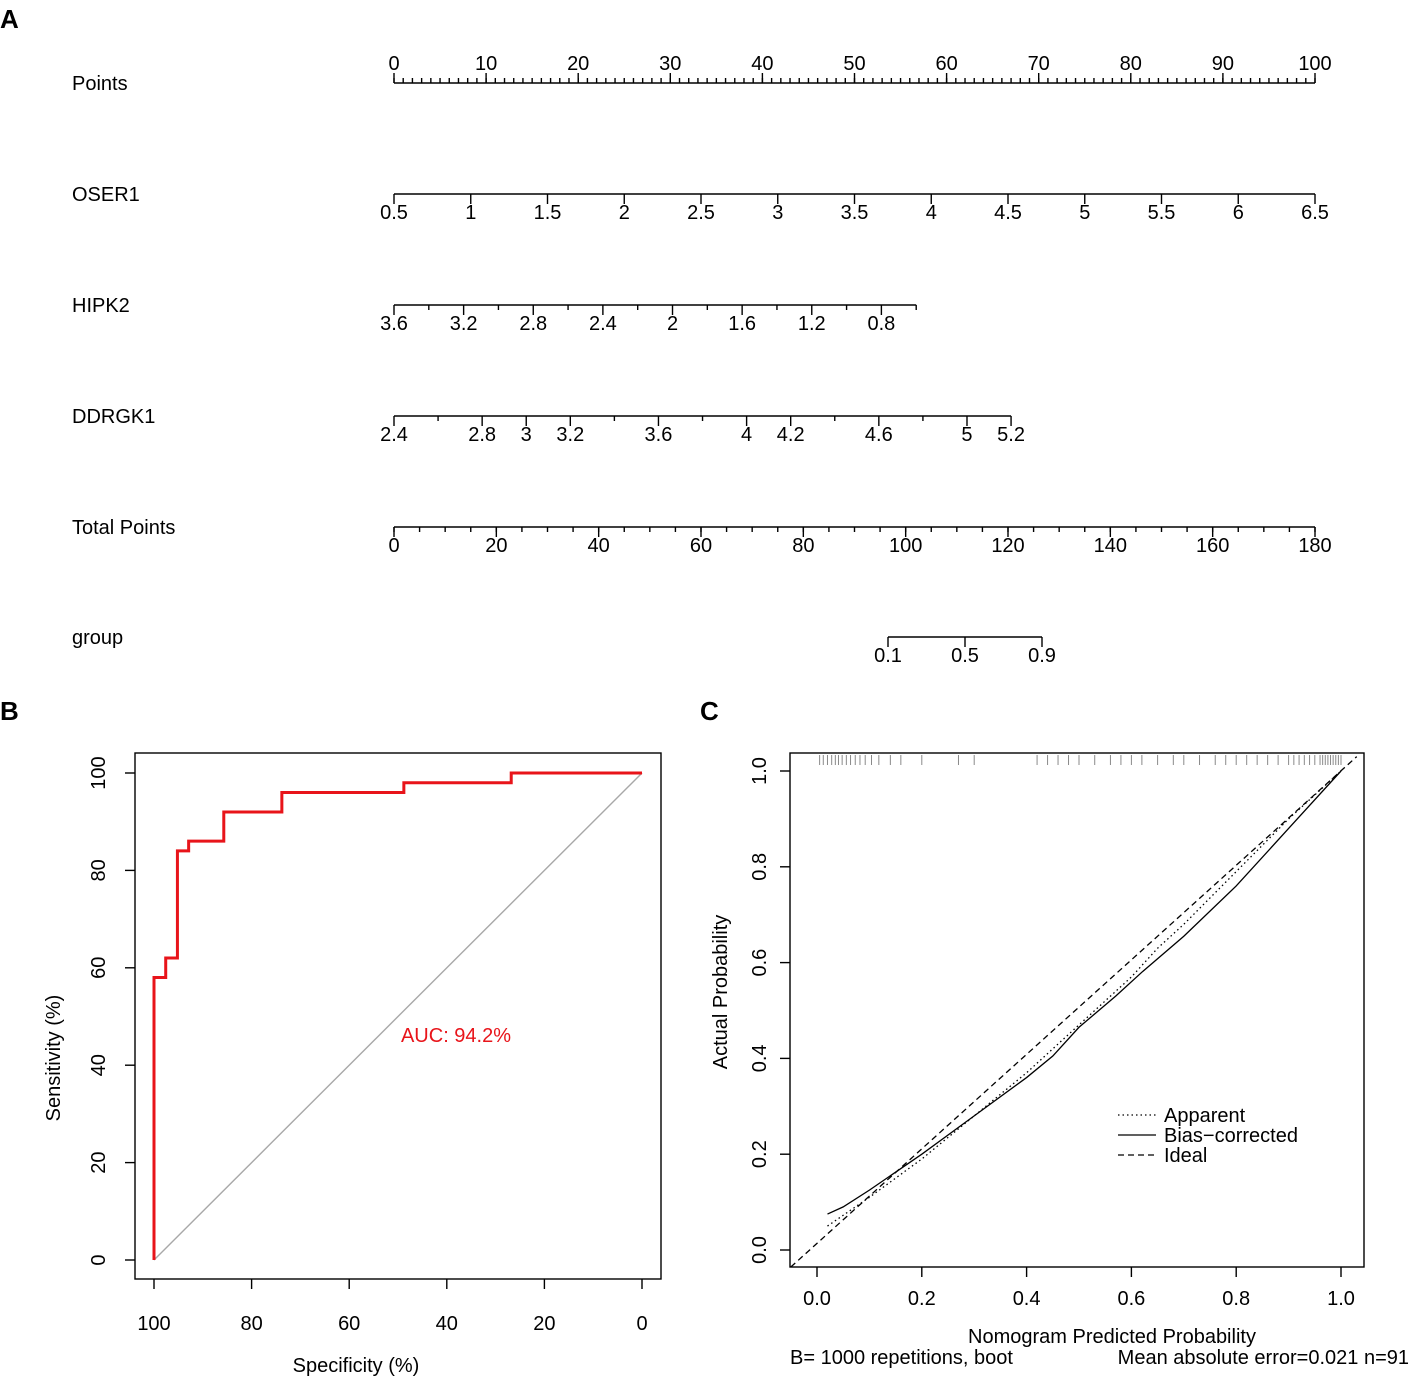  I want to click on nomogram-tick-label-total-points: 60, so click(701, 546).